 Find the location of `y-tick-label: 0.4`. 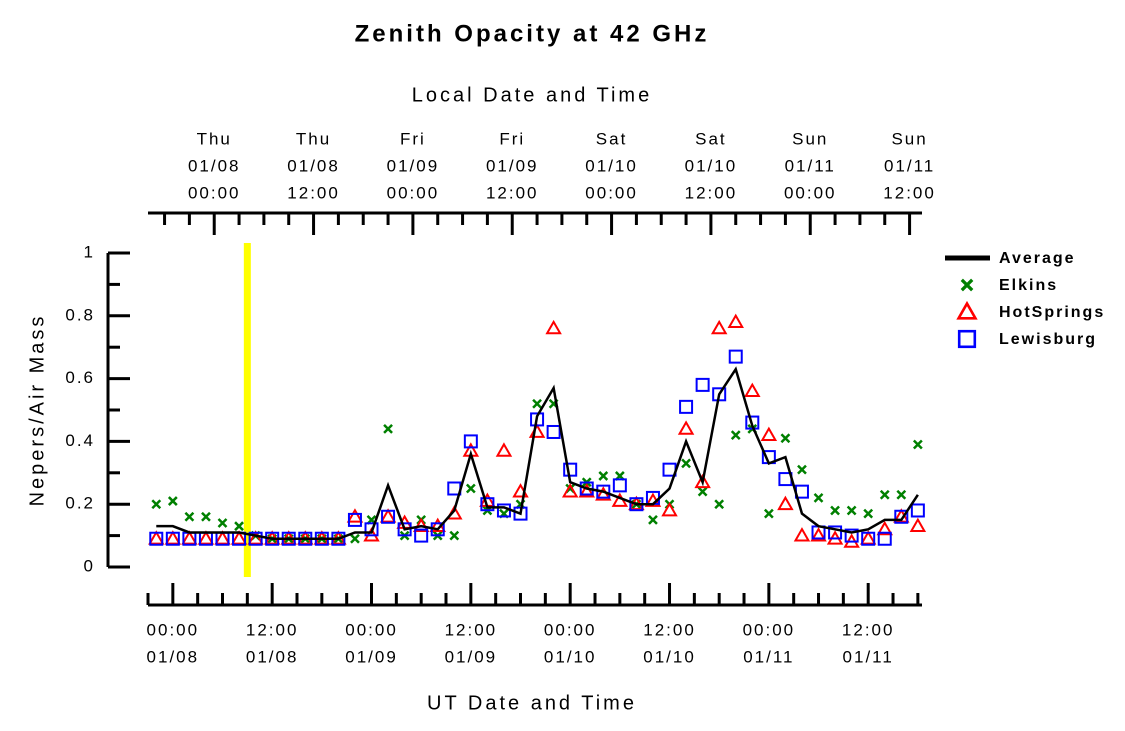

y-tick-label: 0.4 is located at coordinates (80, 440).